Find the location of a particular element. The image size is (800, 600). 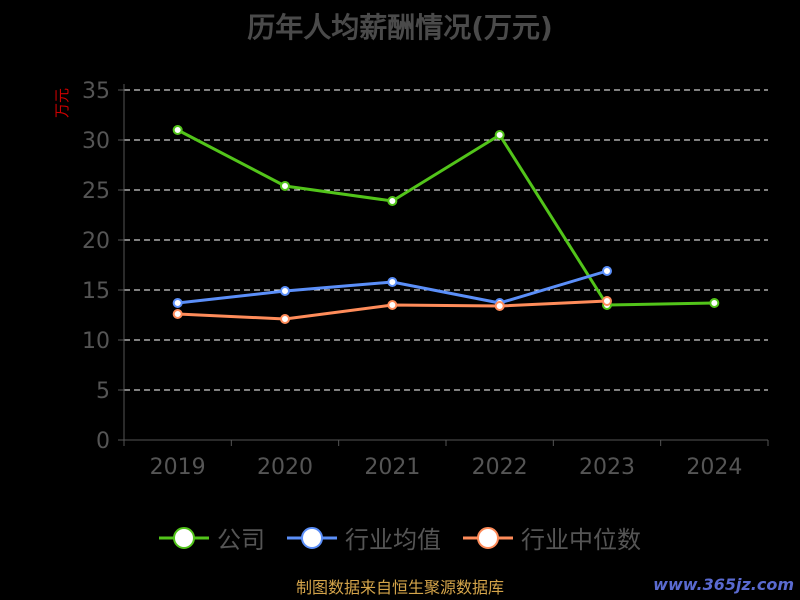

legend-item: 行业均值 is located at coordinates (364, 537).